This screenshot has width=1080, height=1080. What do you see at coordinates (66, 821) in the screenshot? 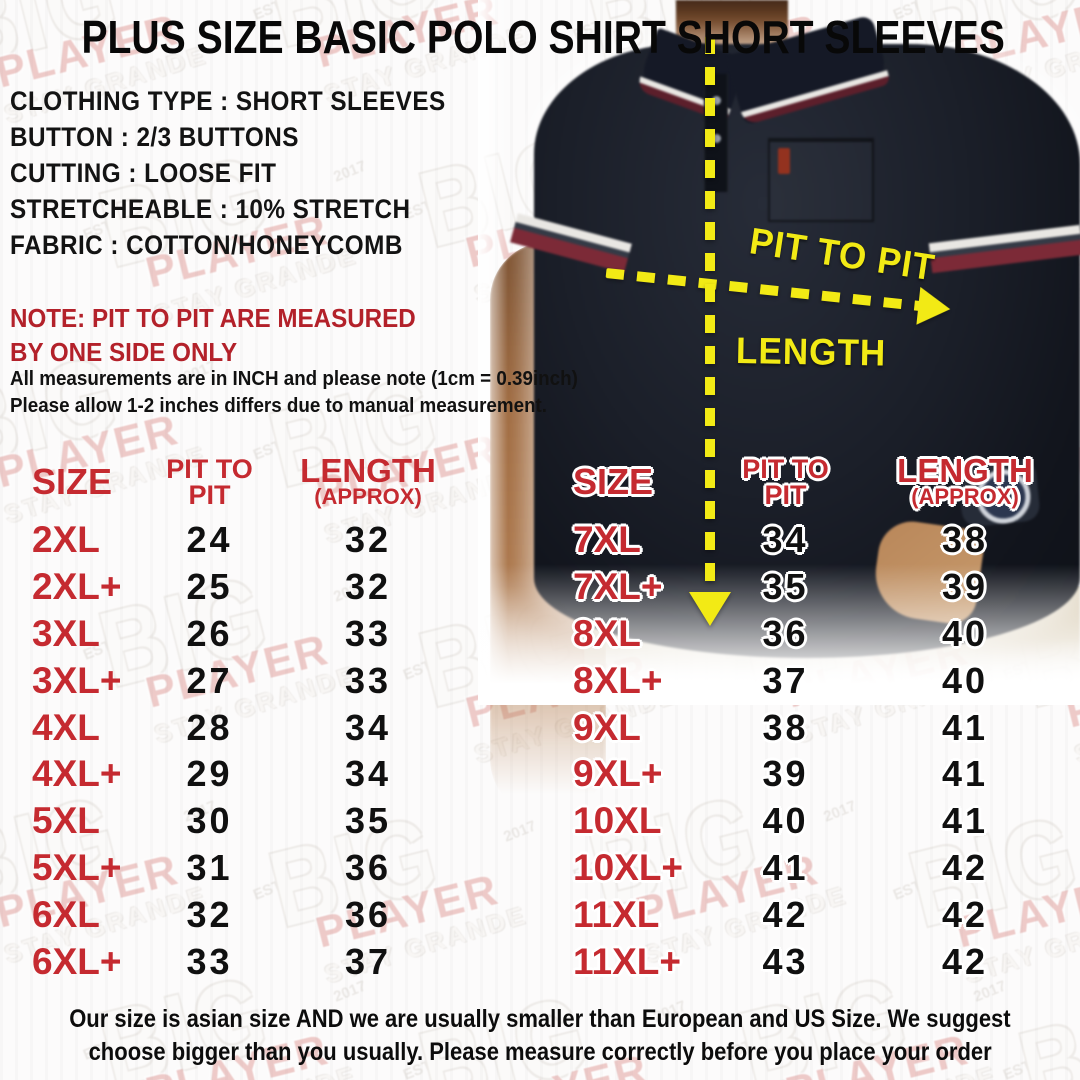
I see `size-cell: 5XL` at bounding box center [66, 821].